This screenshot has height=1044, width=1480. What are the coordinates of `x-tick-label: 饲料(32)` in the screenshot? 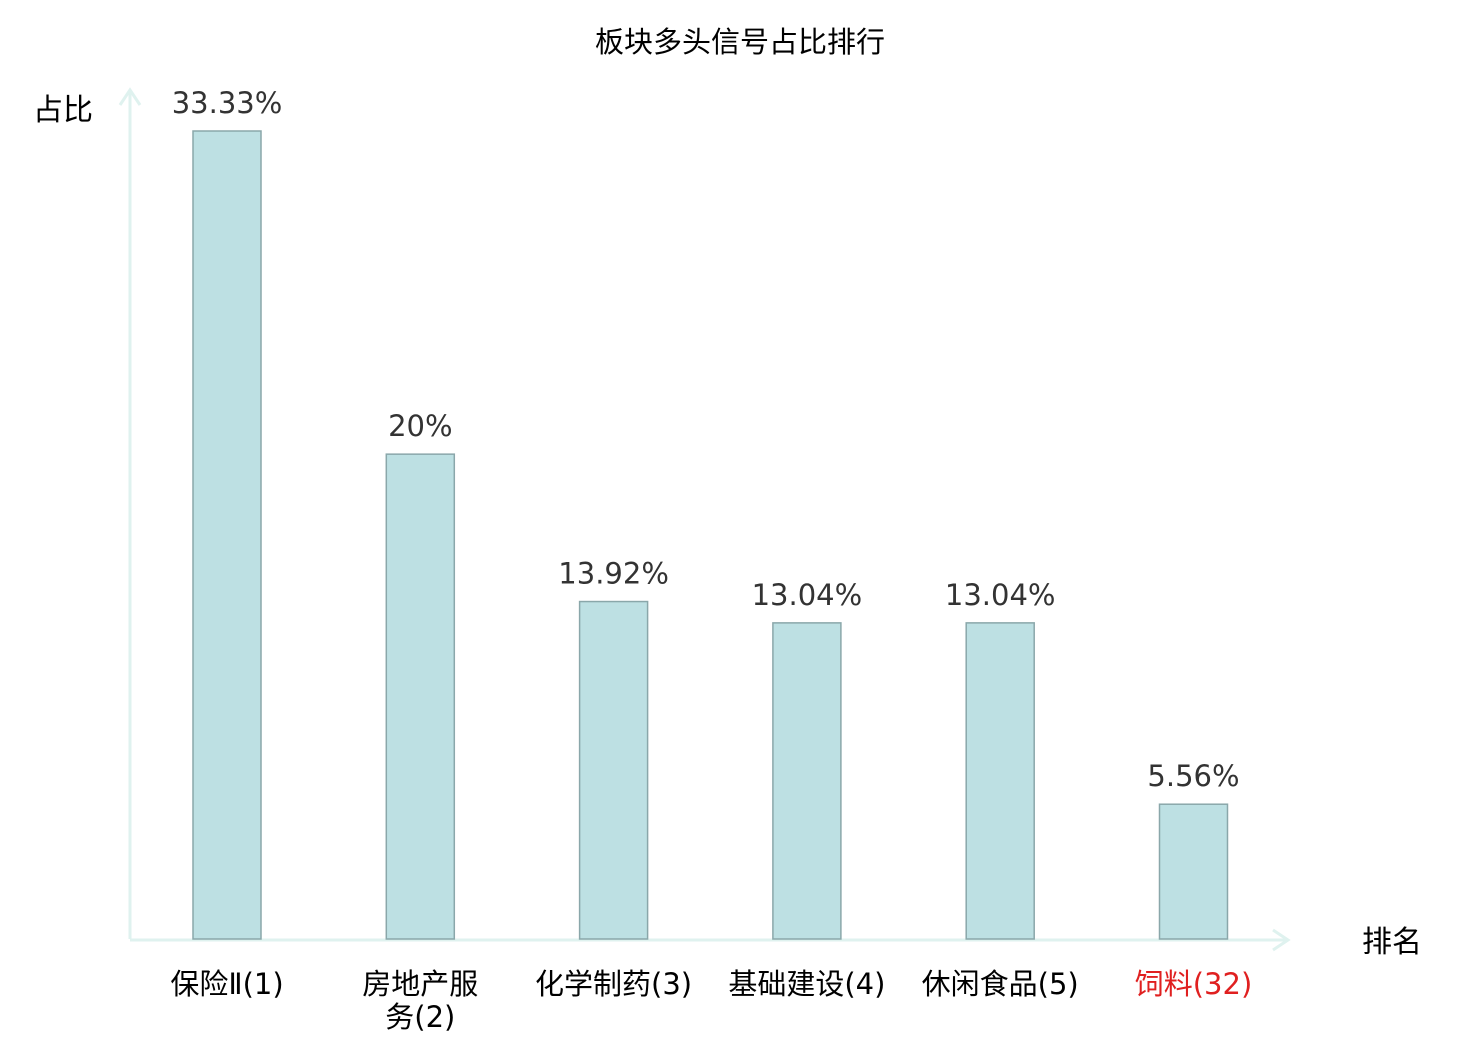 It's located at (1194, 984).